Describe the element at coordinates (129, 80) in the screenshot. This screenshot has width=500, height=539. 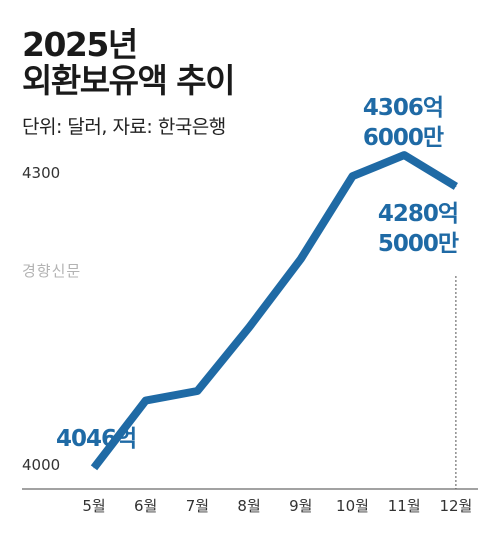
I see `chart-title-main: 외환보유액 추이` at that location.